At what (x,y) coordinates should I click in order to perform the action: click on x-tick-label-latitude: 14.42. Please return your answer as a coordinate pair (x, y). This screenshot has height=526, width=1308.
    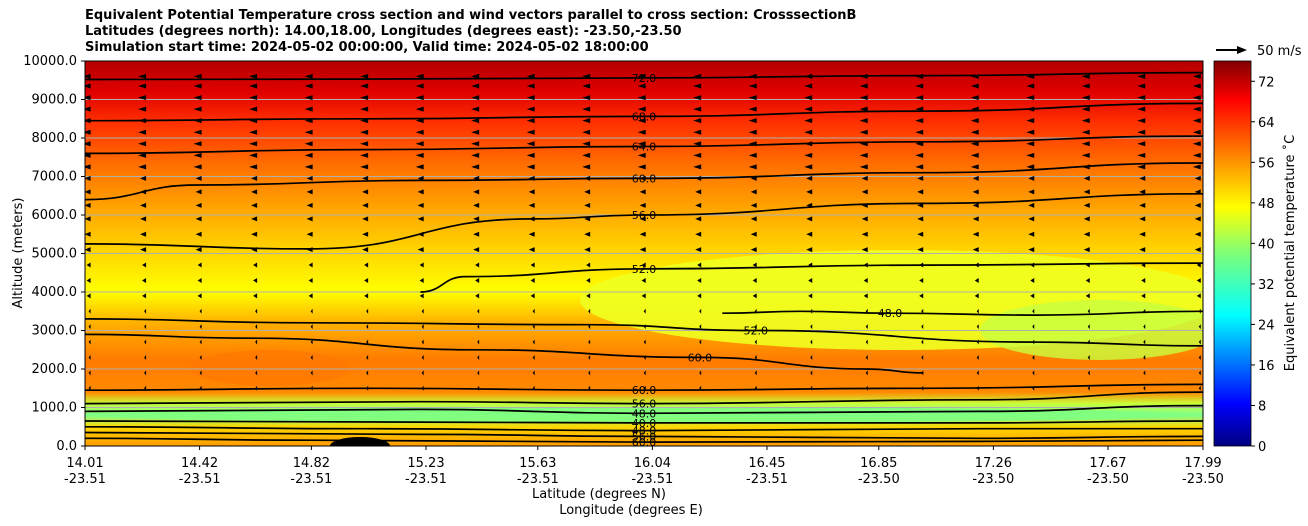
    Looking at the image, I should click on (199, 463).